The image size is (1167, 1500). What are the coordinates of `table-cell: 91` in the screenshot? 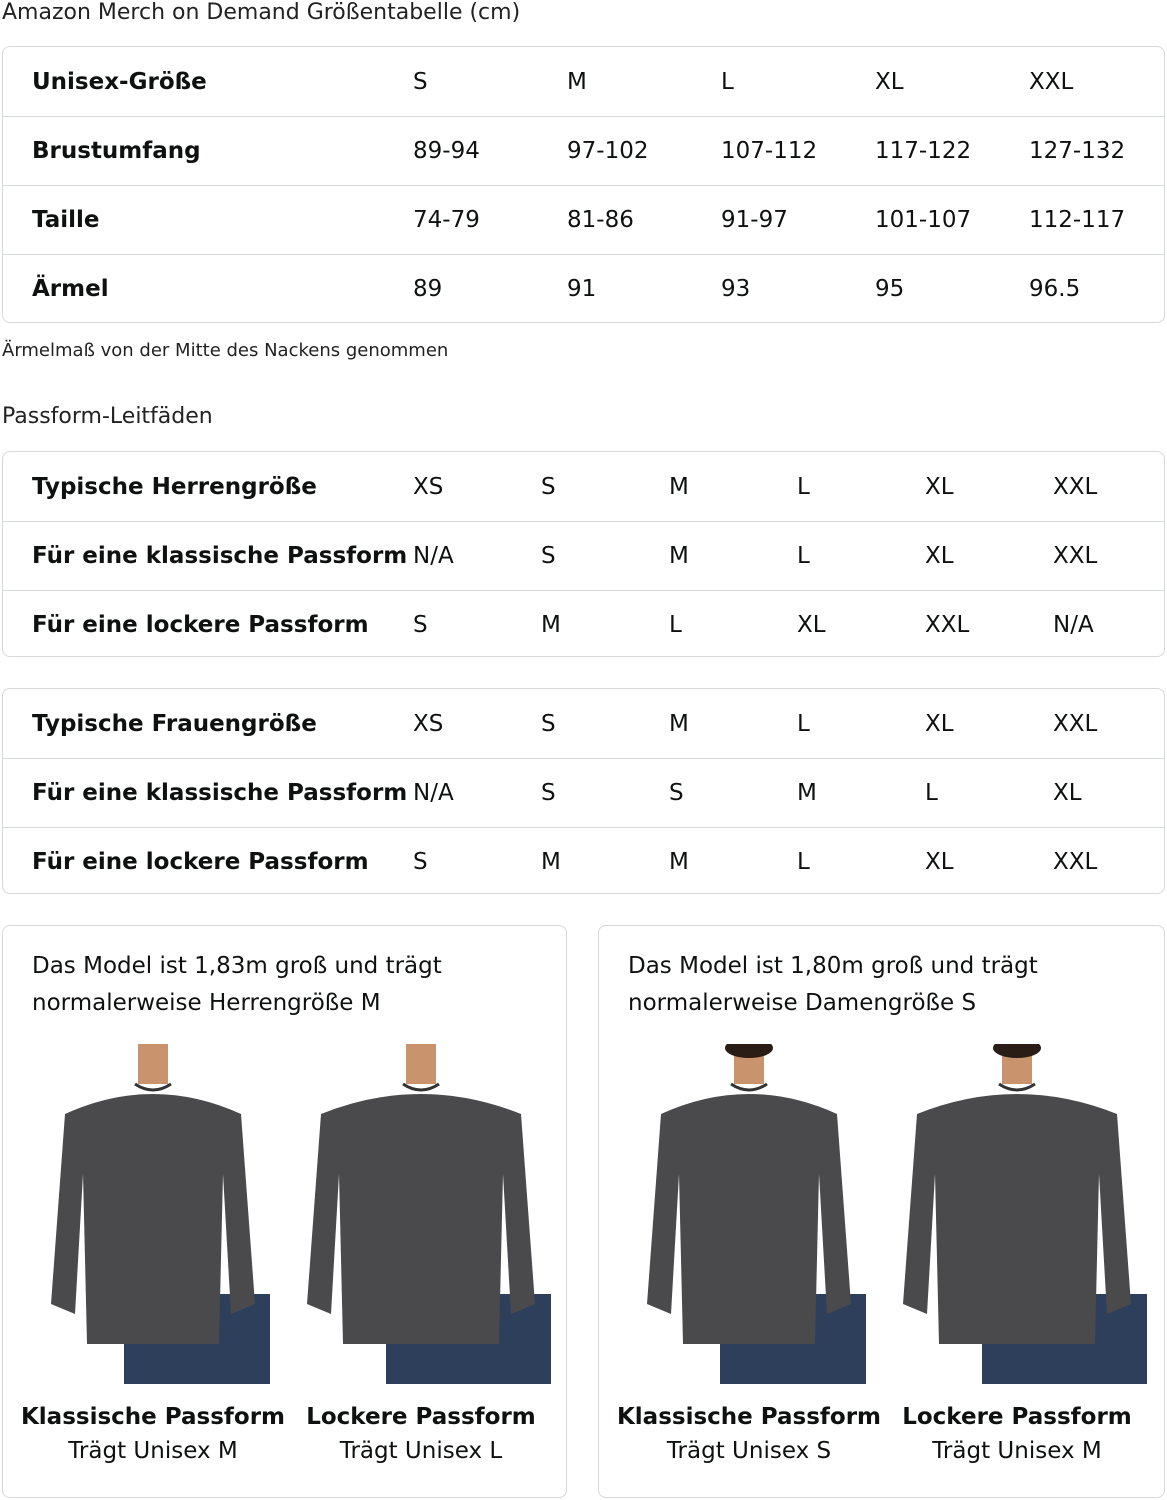 It's located at (582, 289).